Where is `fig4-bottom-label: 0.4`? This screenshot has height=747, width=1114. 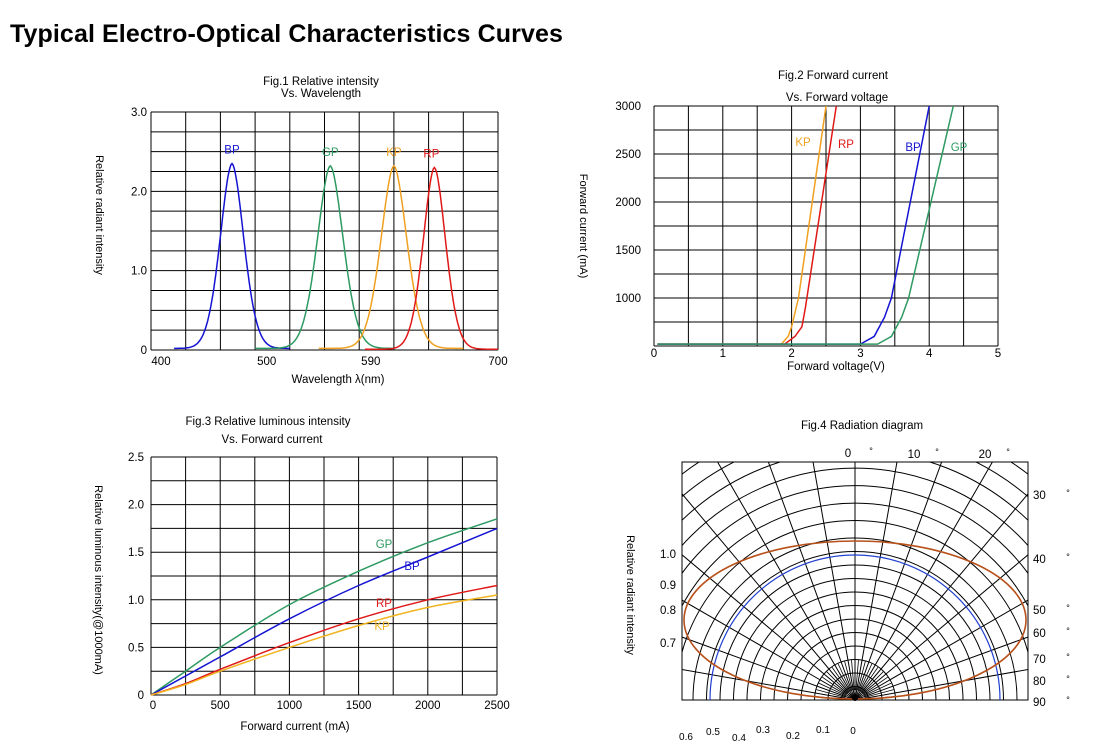 fig4-bottom-label: 0.4 is located at coordinates (739, 738).